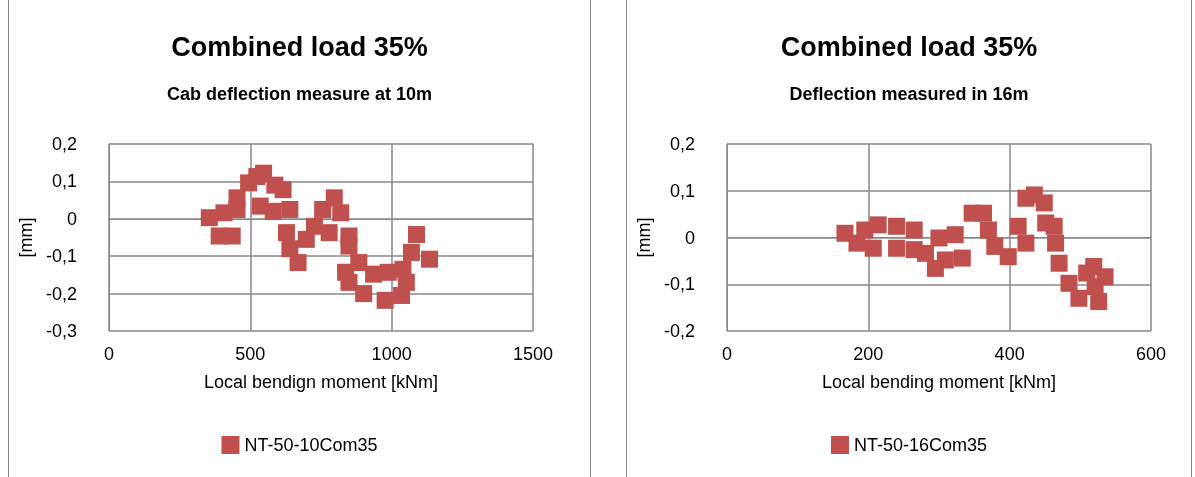 This screenshot has width=1195, height=477. Describe the element at coordinates (311, 445) in the screenshot. I see `legend-label: NT-50-10Com35` at that location.